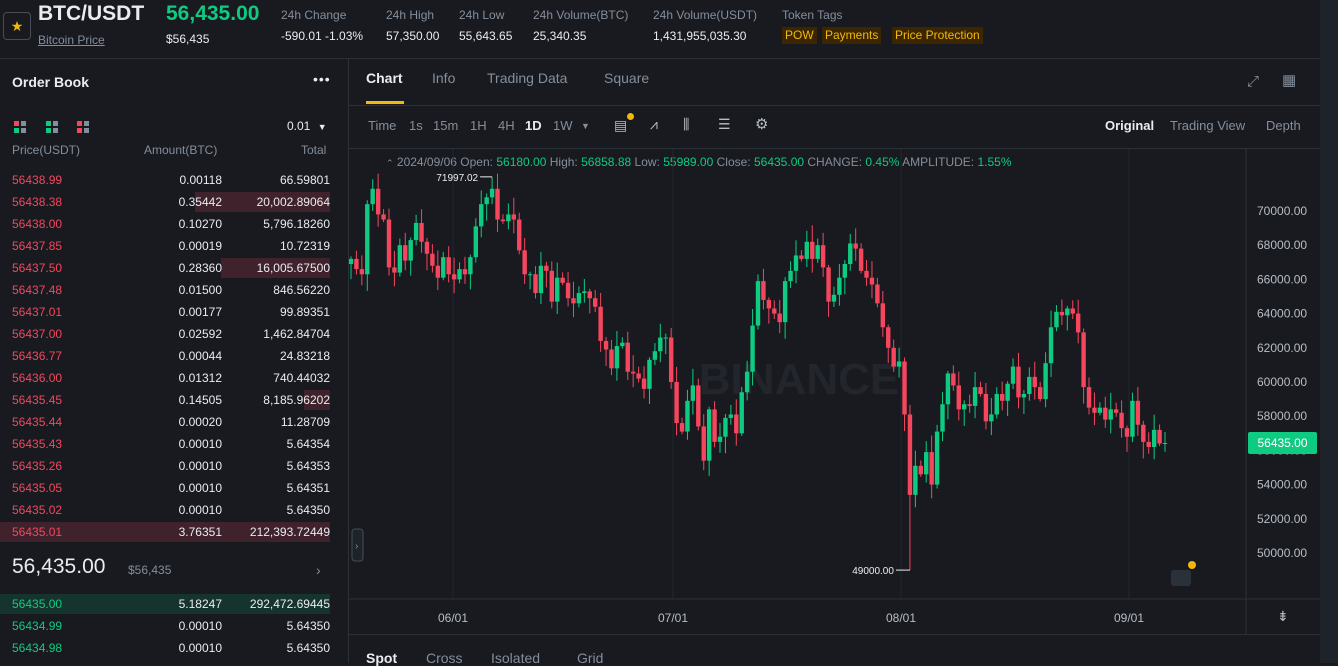 Image resolution: width=1338 pixels, height=666 pixels. I want to click on interval-4h: 4H, so click(506, 125).